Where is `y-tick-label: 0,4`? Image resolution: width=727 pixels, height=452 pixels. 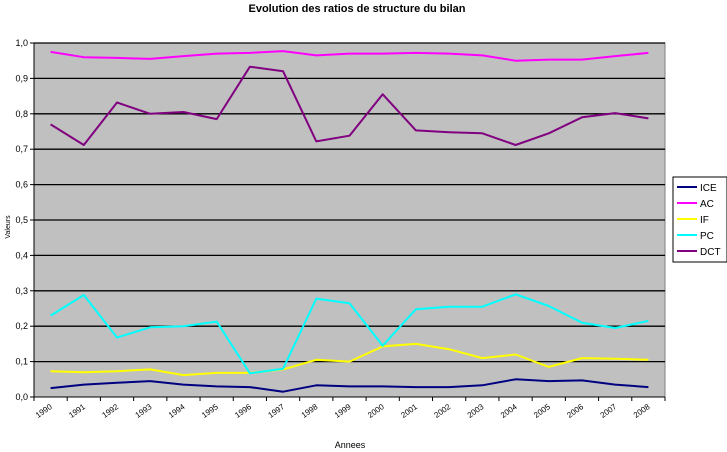 y-tick-label: 0,4 is located at coordinates (21, 255).